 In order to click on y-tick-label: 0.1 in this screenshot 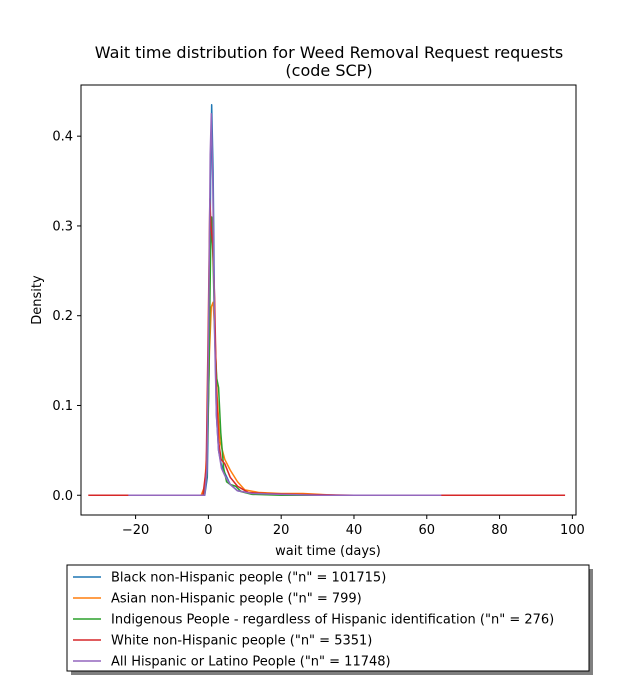, I will do `click(62, 406)`.